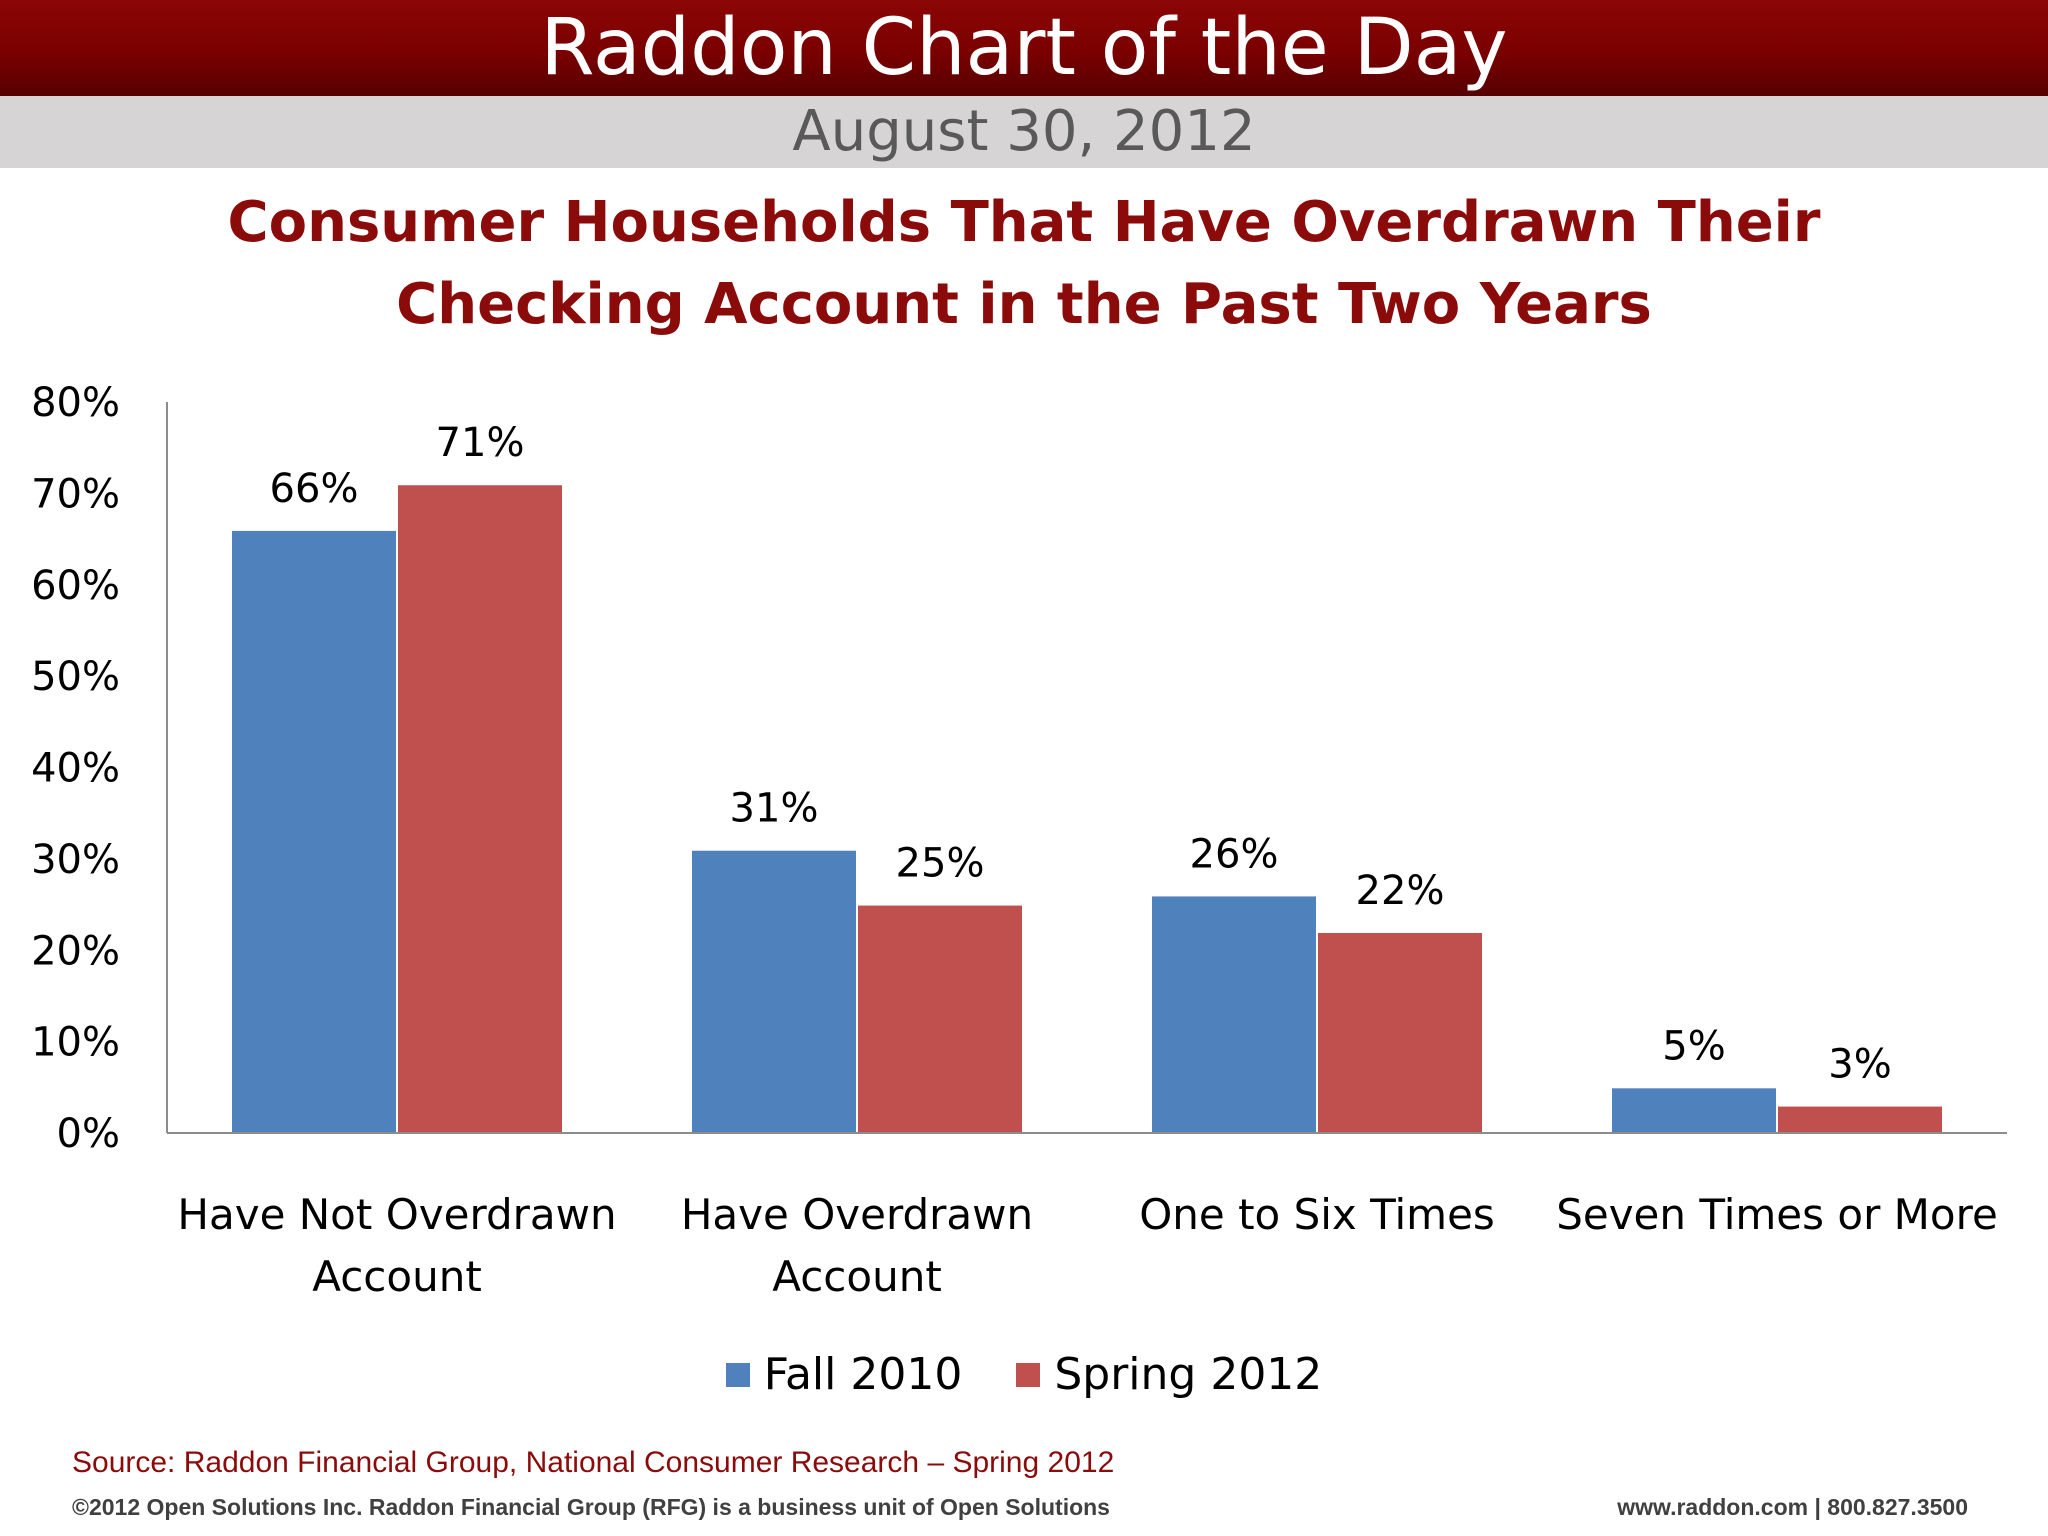  I want to click on y-tick-label: 0%, so click(88, 1134).